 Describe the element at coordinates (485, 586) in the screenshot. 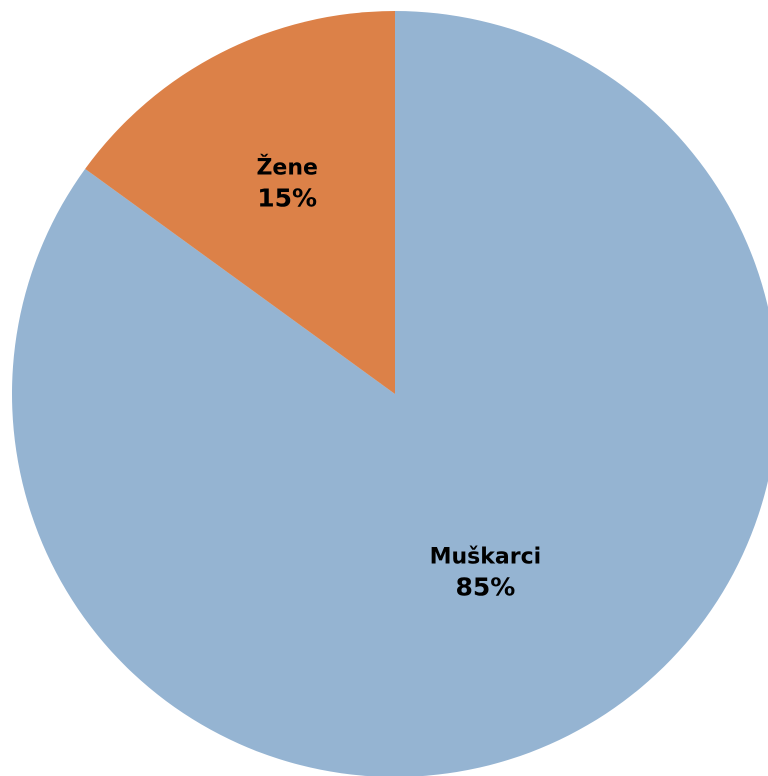

I see `slice-value-label-1: 85%` at that location.